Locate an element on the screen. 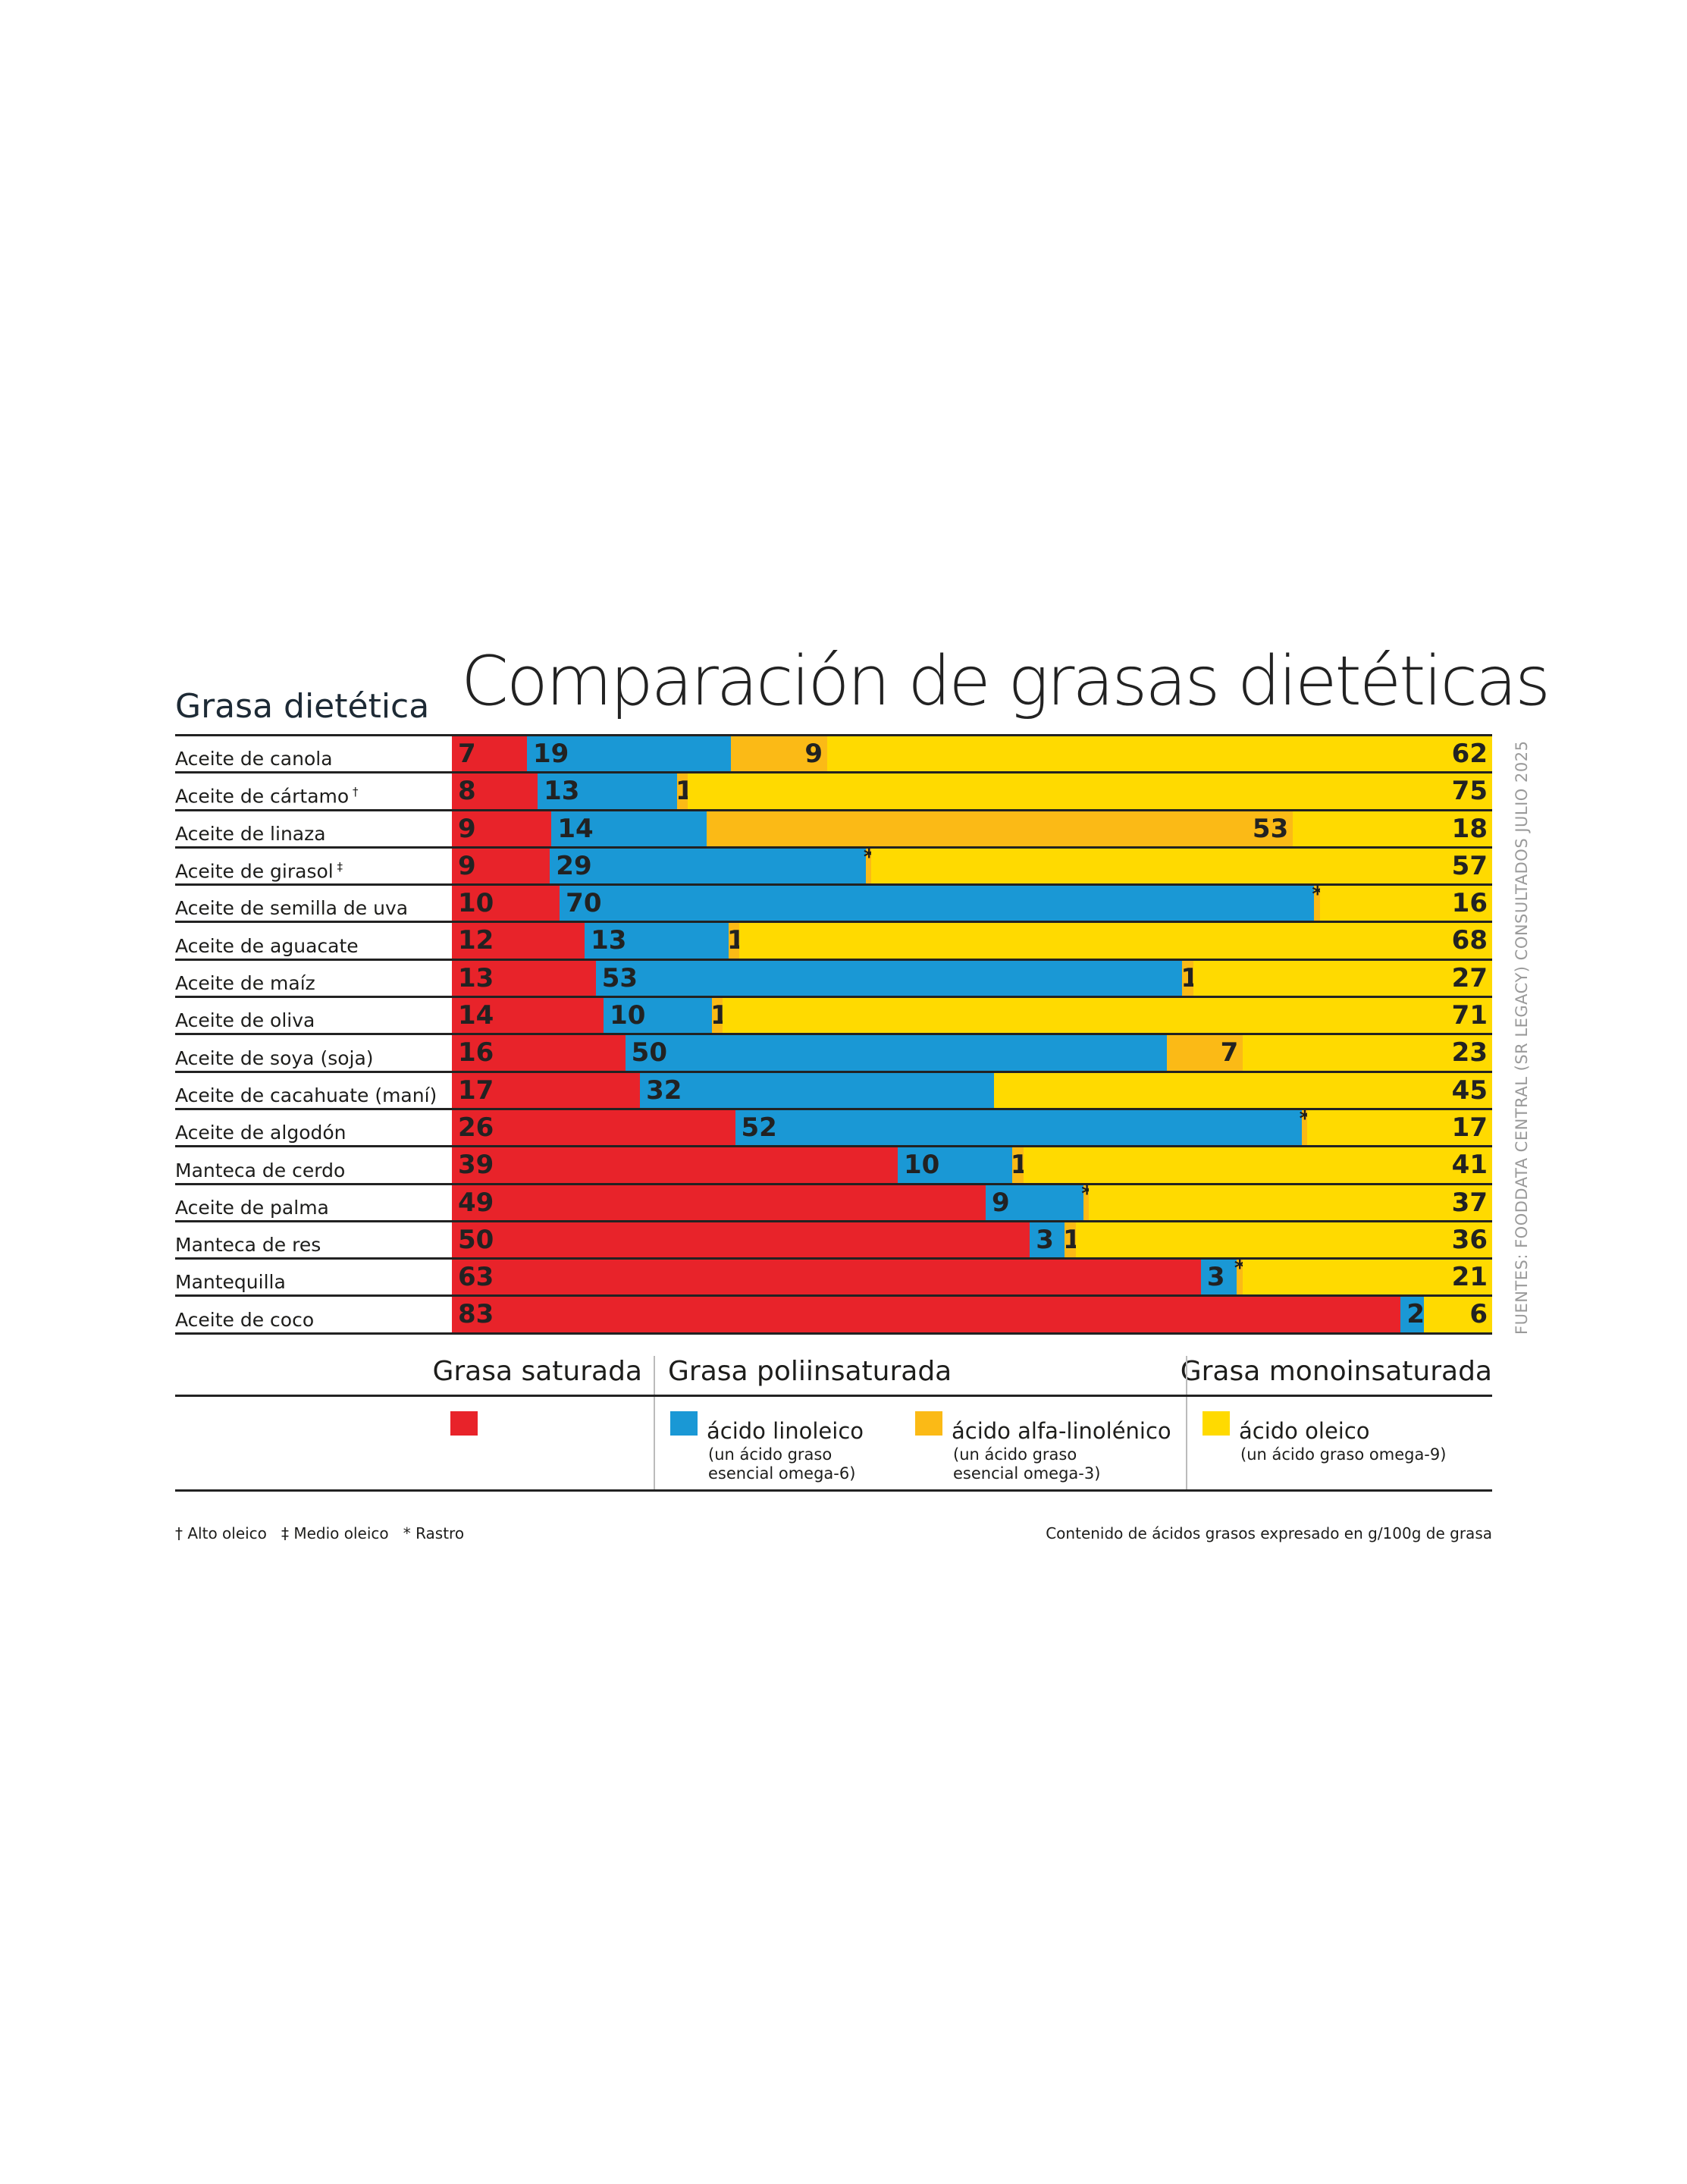  row-label-text: Aceite de palma is located at coordinates (252, 1207).